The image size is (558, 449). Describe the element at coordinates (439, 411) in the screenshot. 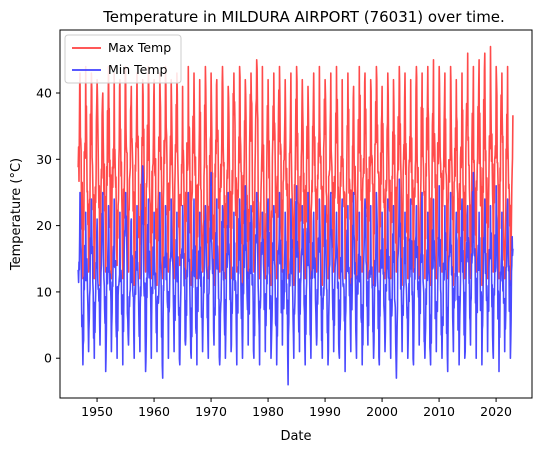

I see `x-tick-label: 2010` at that location.